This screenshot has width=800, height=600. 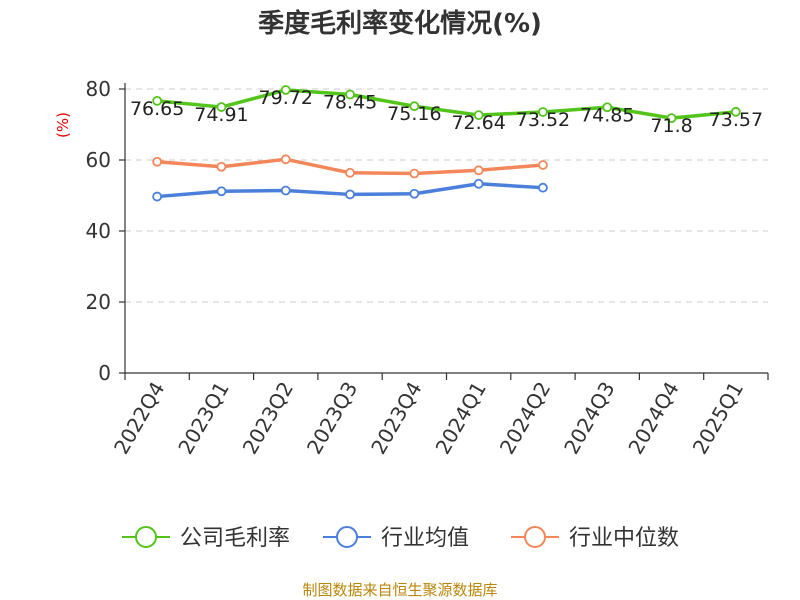 What do you see at coordinates (543, 165) in the screenshot?
I see `series-2-point-2024Q2` at bounding box center [543, 165].